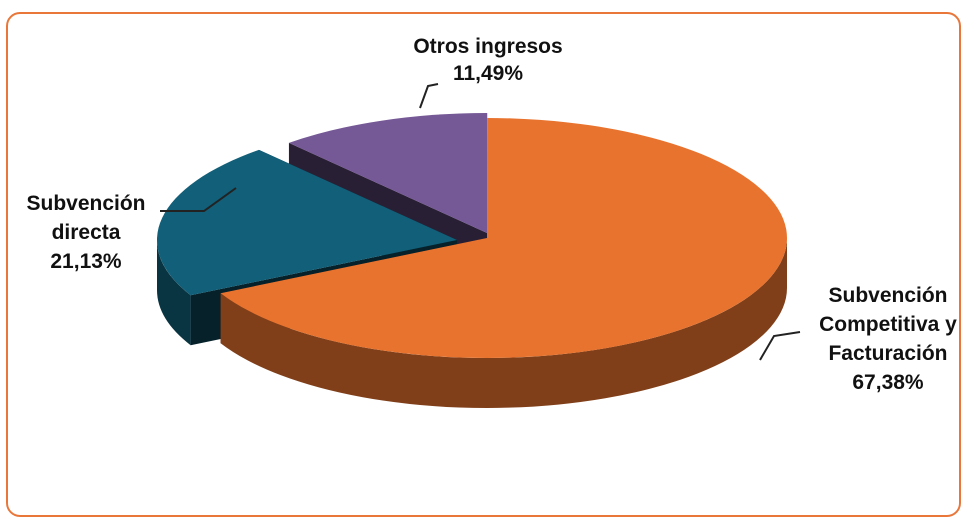 The height and width of the screenshot is (526, 971). What do you see at coordinates (888, 382) in the screenshot?
I see `slice-value-subvencion-competitiva: 67,38%` at bounding box center [888, 382].